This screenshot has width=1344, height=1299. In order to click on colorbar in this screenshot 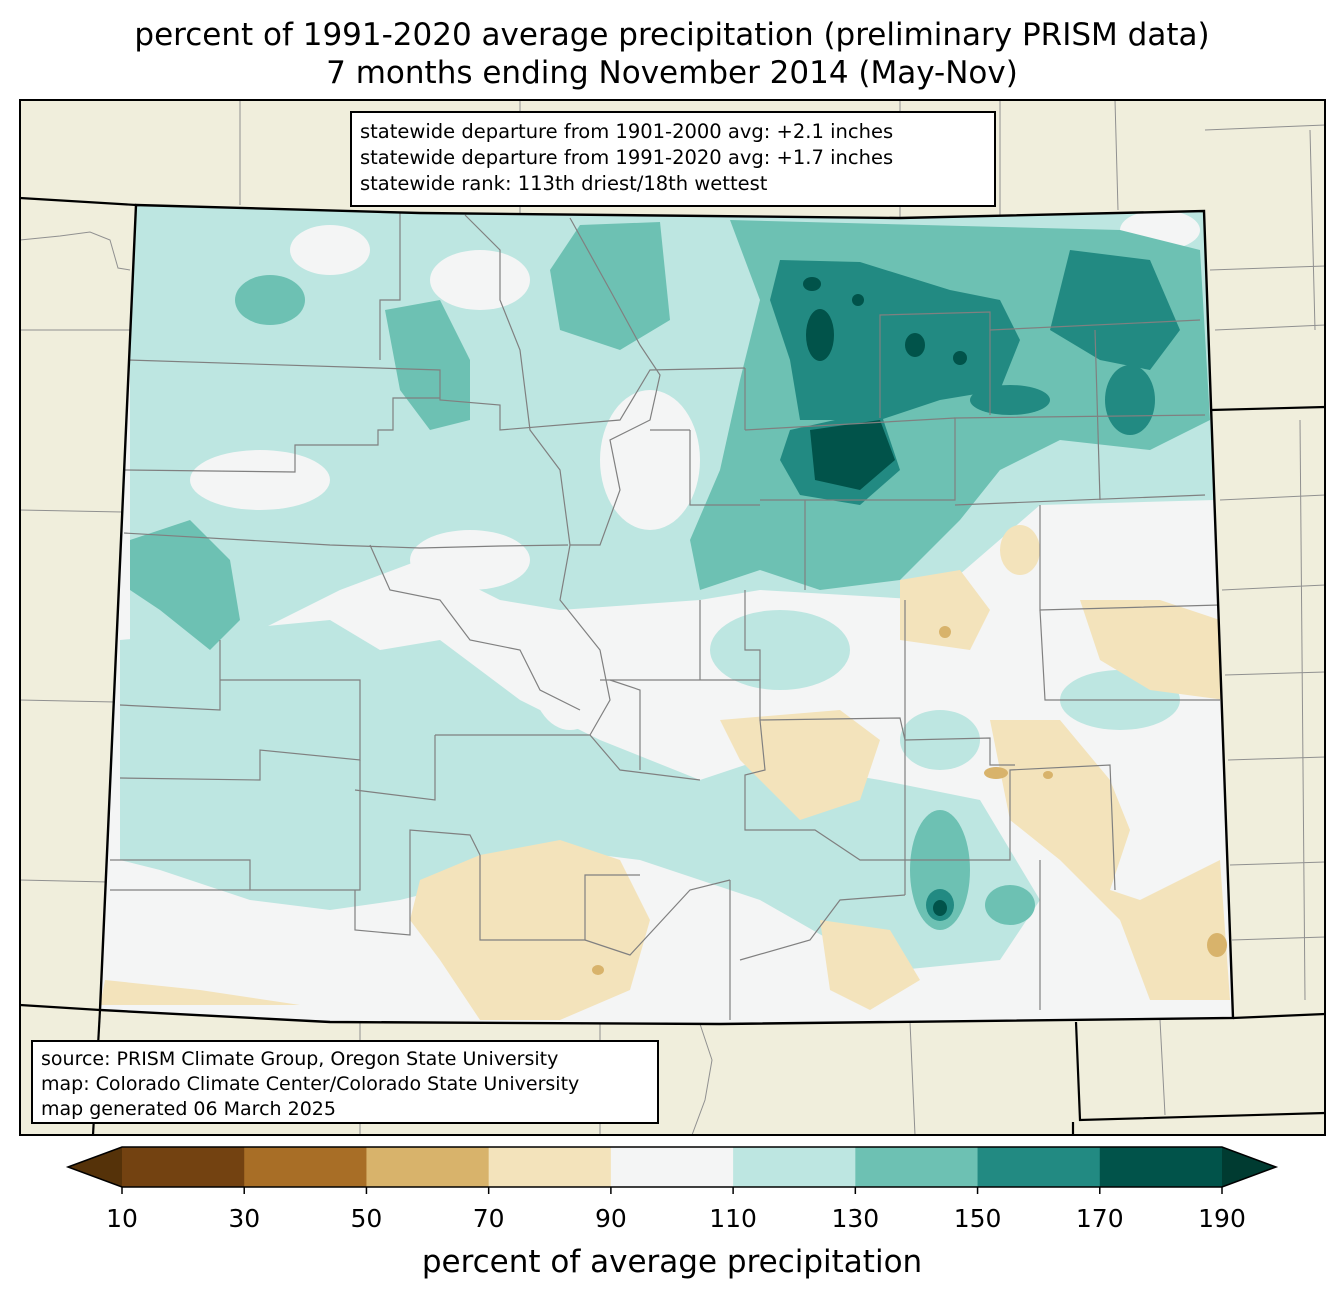, I will do `click(672, 1170)`.